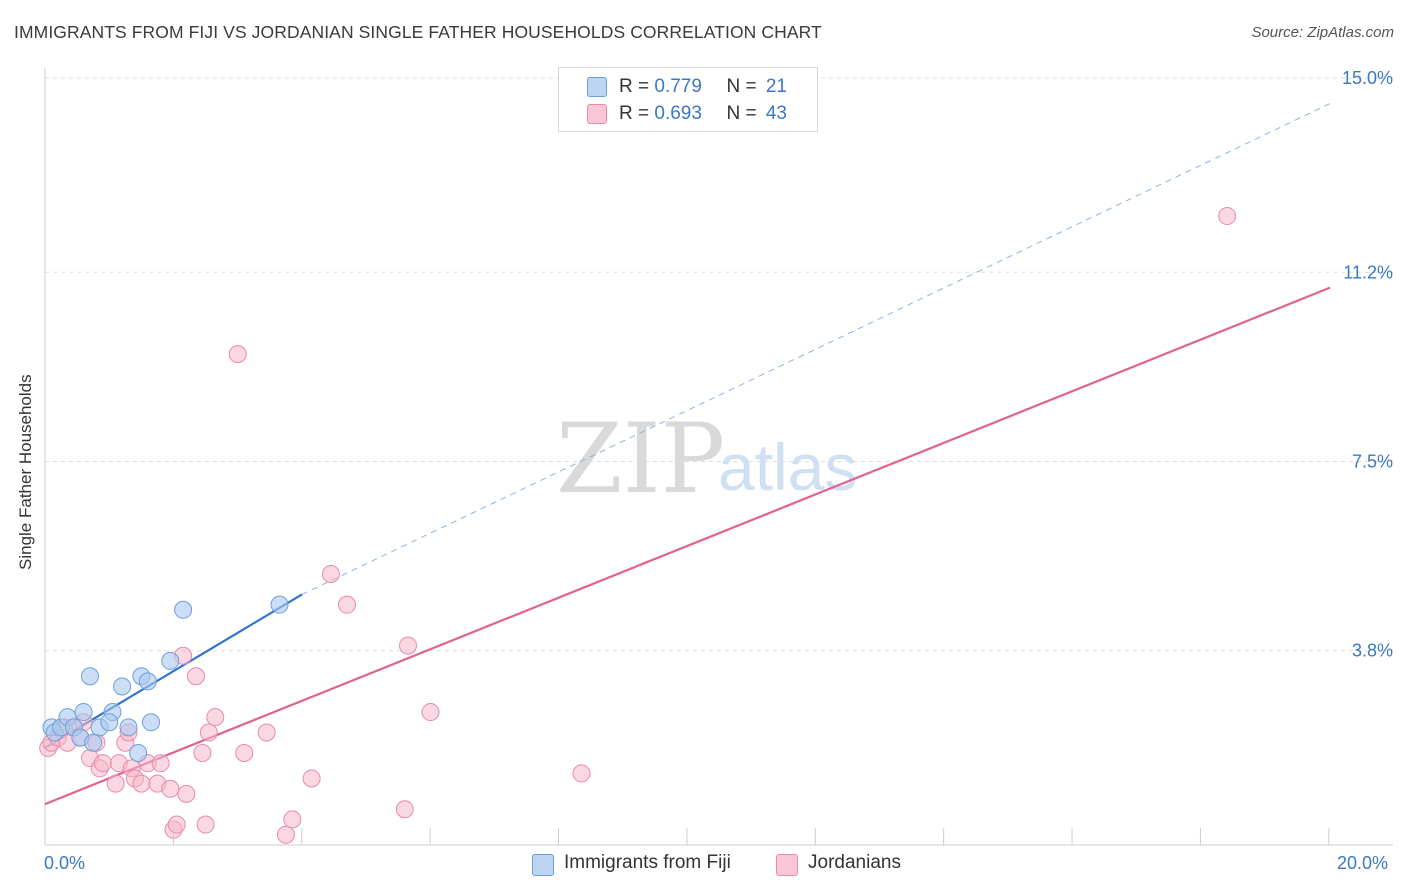 This screenshot has height=892, width=1406. Describe the element at coordinates (1368, 272) in the screenshot. I see `y-tick-label: 11.2%` at that location.